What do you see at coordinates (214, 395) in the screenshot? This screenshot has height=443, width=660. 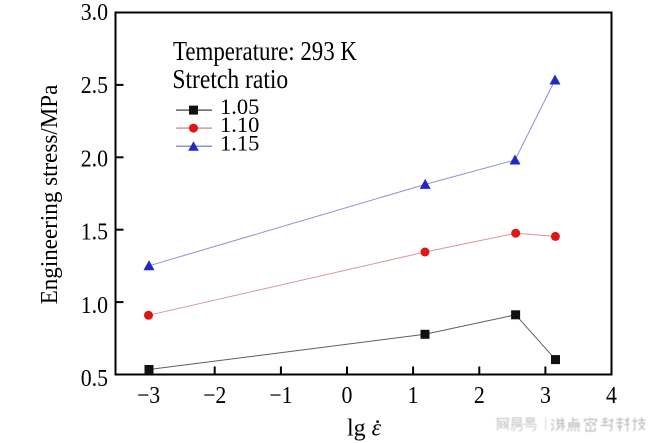 I see `svg-text: −2` at bounding box center [214, 395].